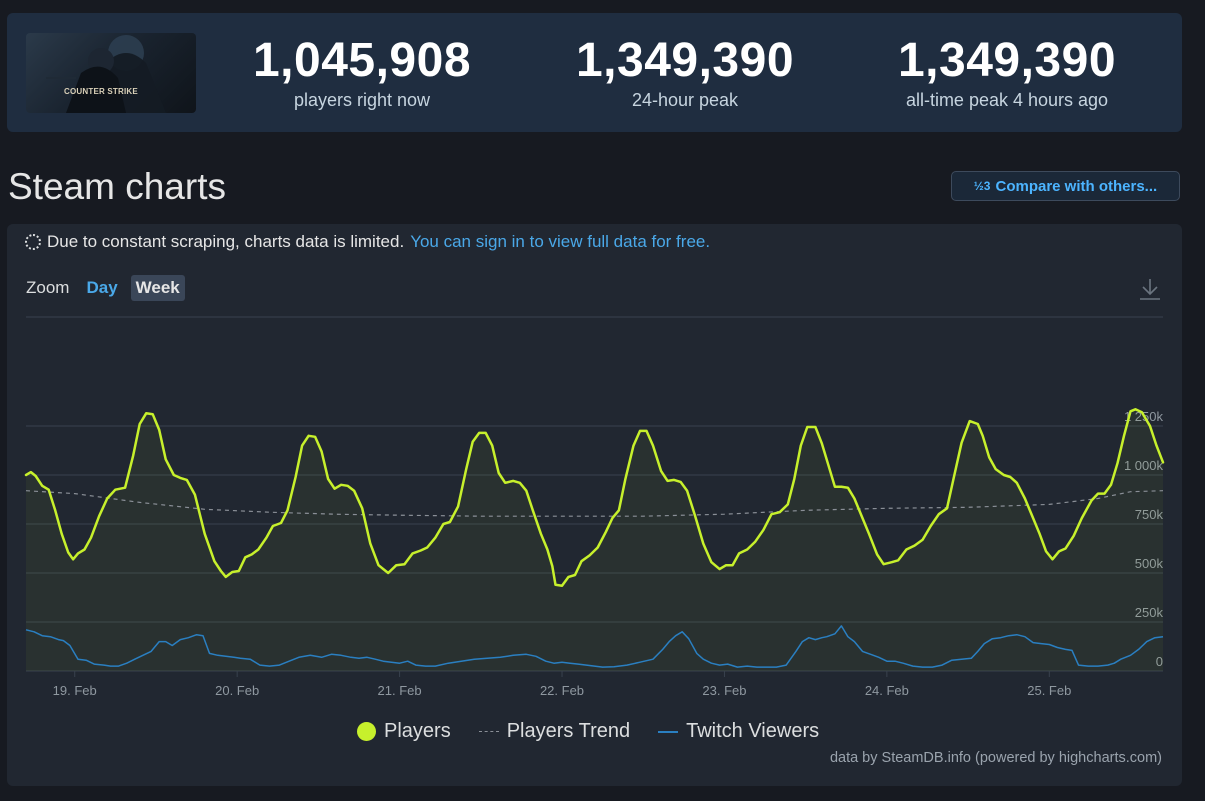 This screenshot has height=801, width=1205. I want to click on zoom-day-button: Day, so click(102, 287).